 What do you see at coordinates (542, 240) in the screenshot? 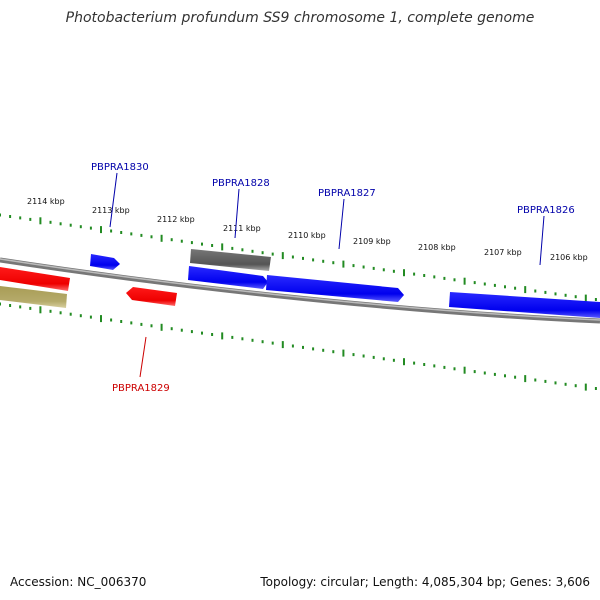
I see `callout-PBPRA1826` at bounding box center [542, 240].